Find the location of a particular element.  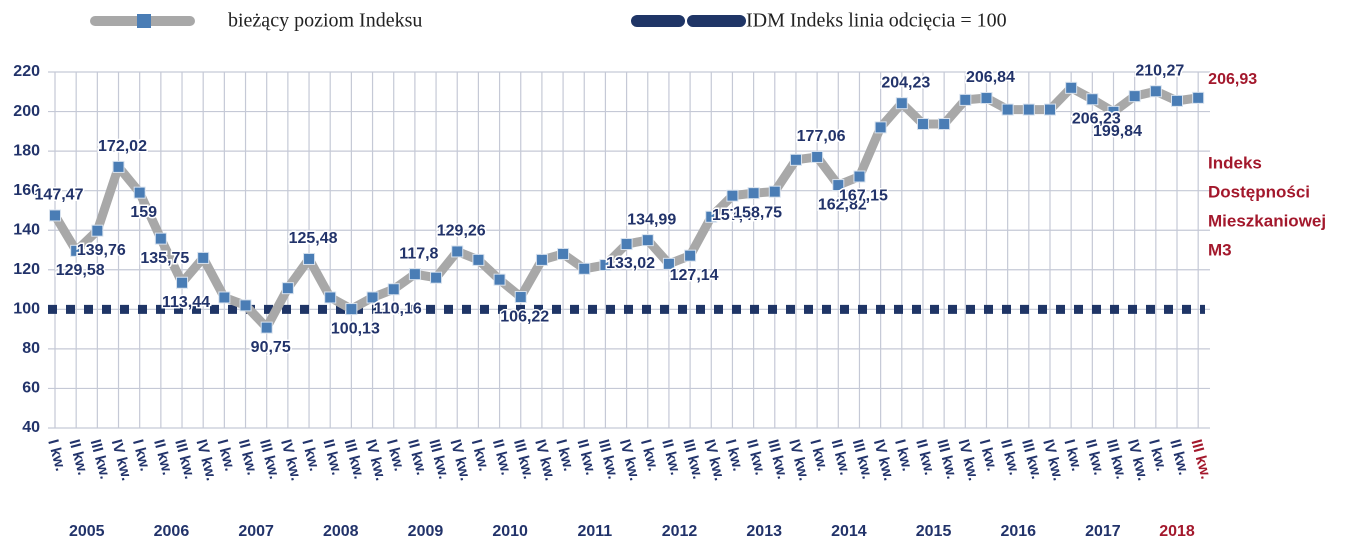

y-tick-label: 100 is located at coordinates (26, 309).